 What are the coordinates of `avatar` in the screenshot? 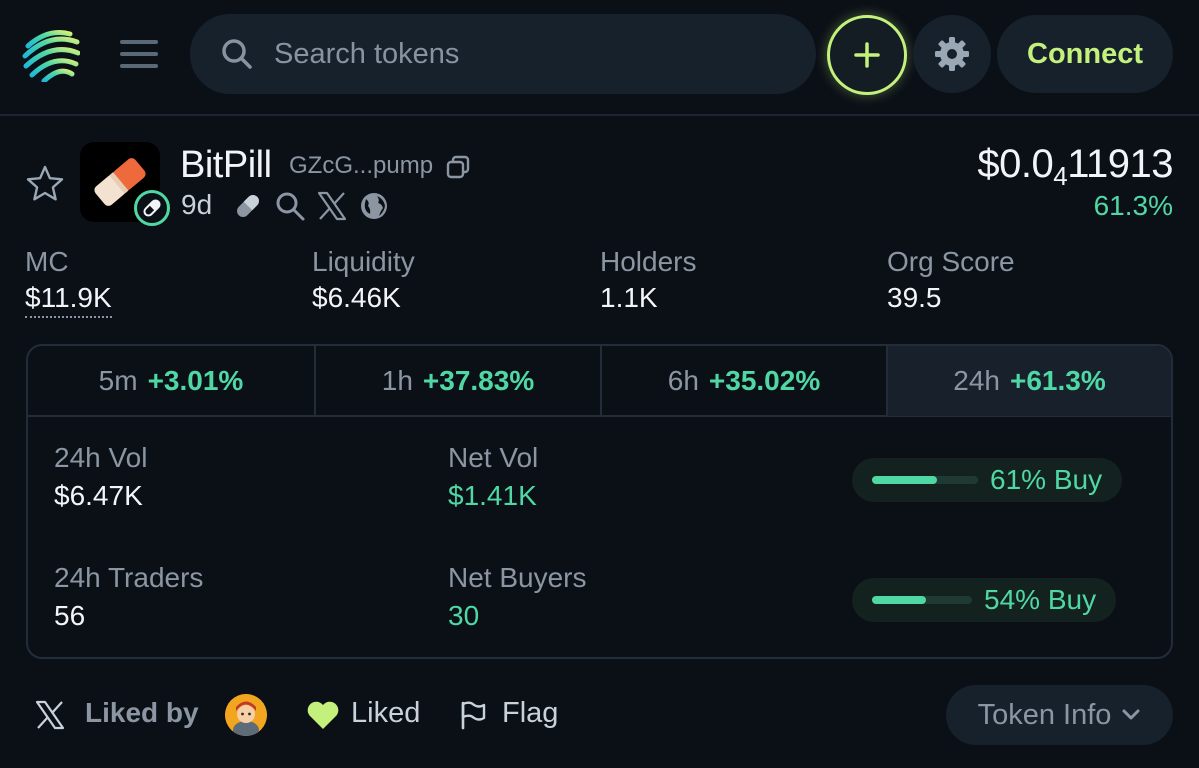 It's located at (246, 715).